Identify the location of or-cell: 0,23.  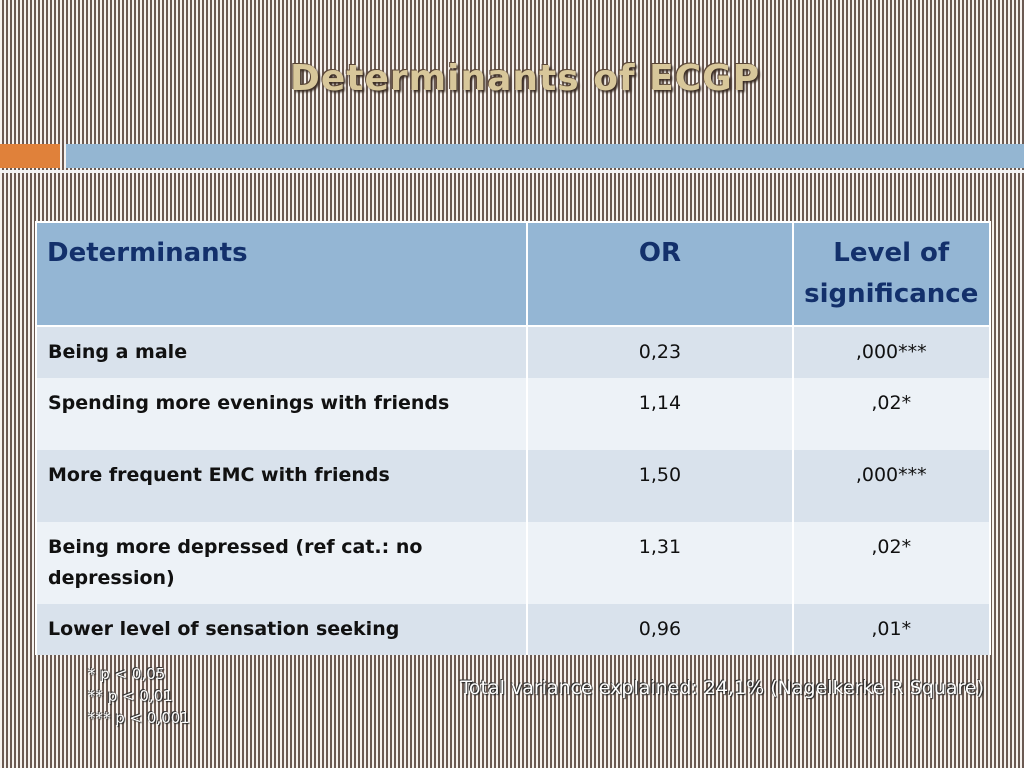
(660, 352).